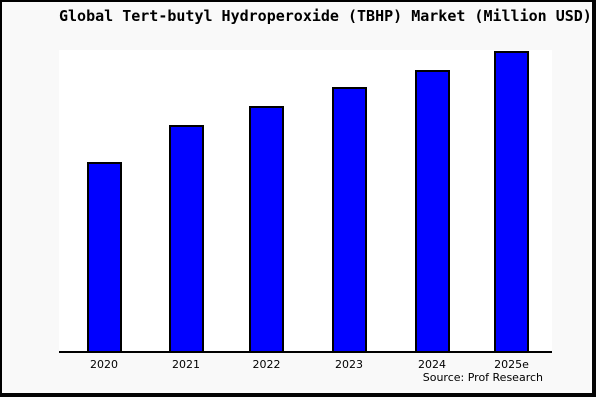 Image resolution: width=600 pixels, height=400 pixels. I want to click on source-note: Source: Prof Research, so click(482, 377).